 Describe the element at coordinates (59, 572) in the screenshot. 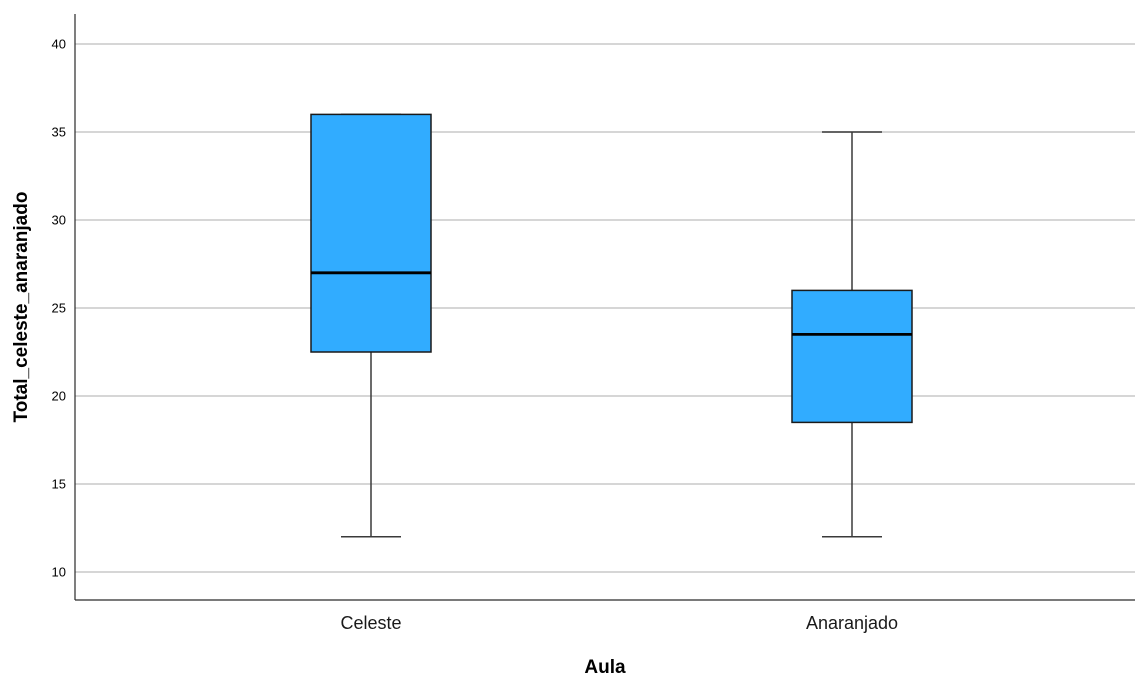

I see `y-tick-label: 10` at that location.